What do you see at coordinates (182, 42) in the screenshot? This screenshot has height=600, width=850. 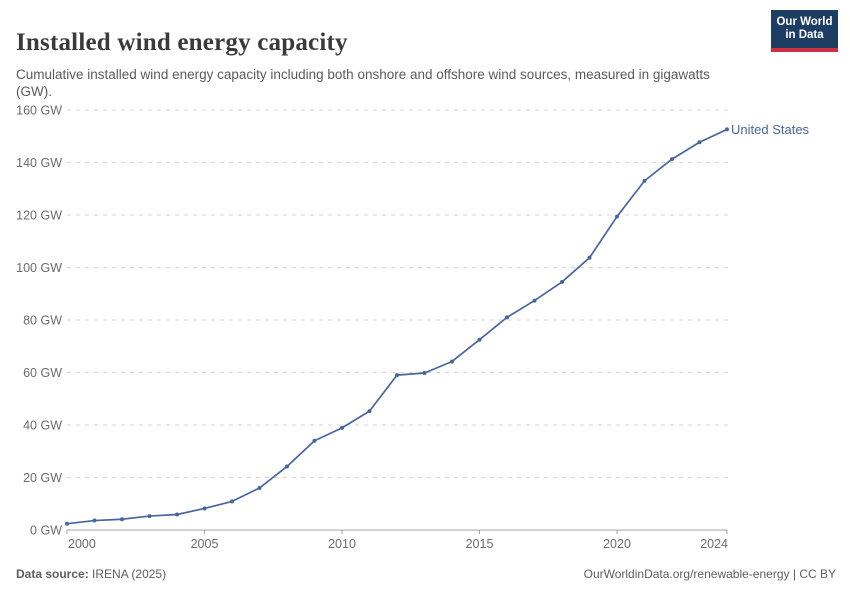 I see `page-title: Installed wind energy capacity` at bounding box center [182, 42].